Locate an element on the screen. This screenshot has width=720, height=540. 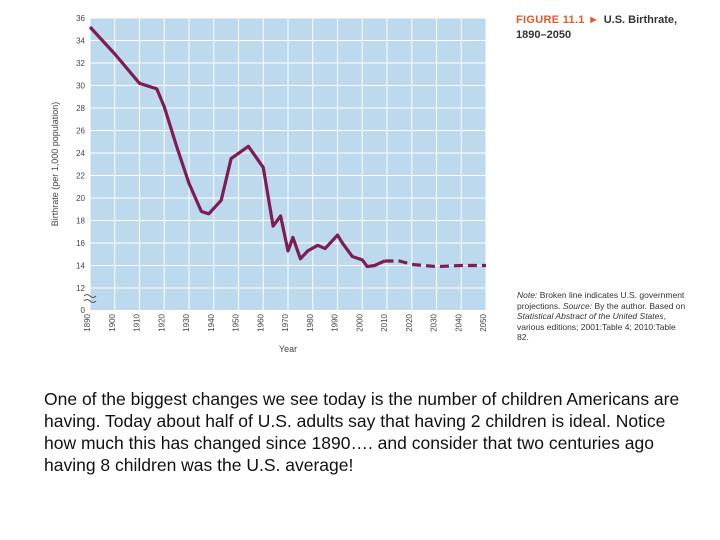
x-tick-label: 1960 is located at coordinates (260, 322).